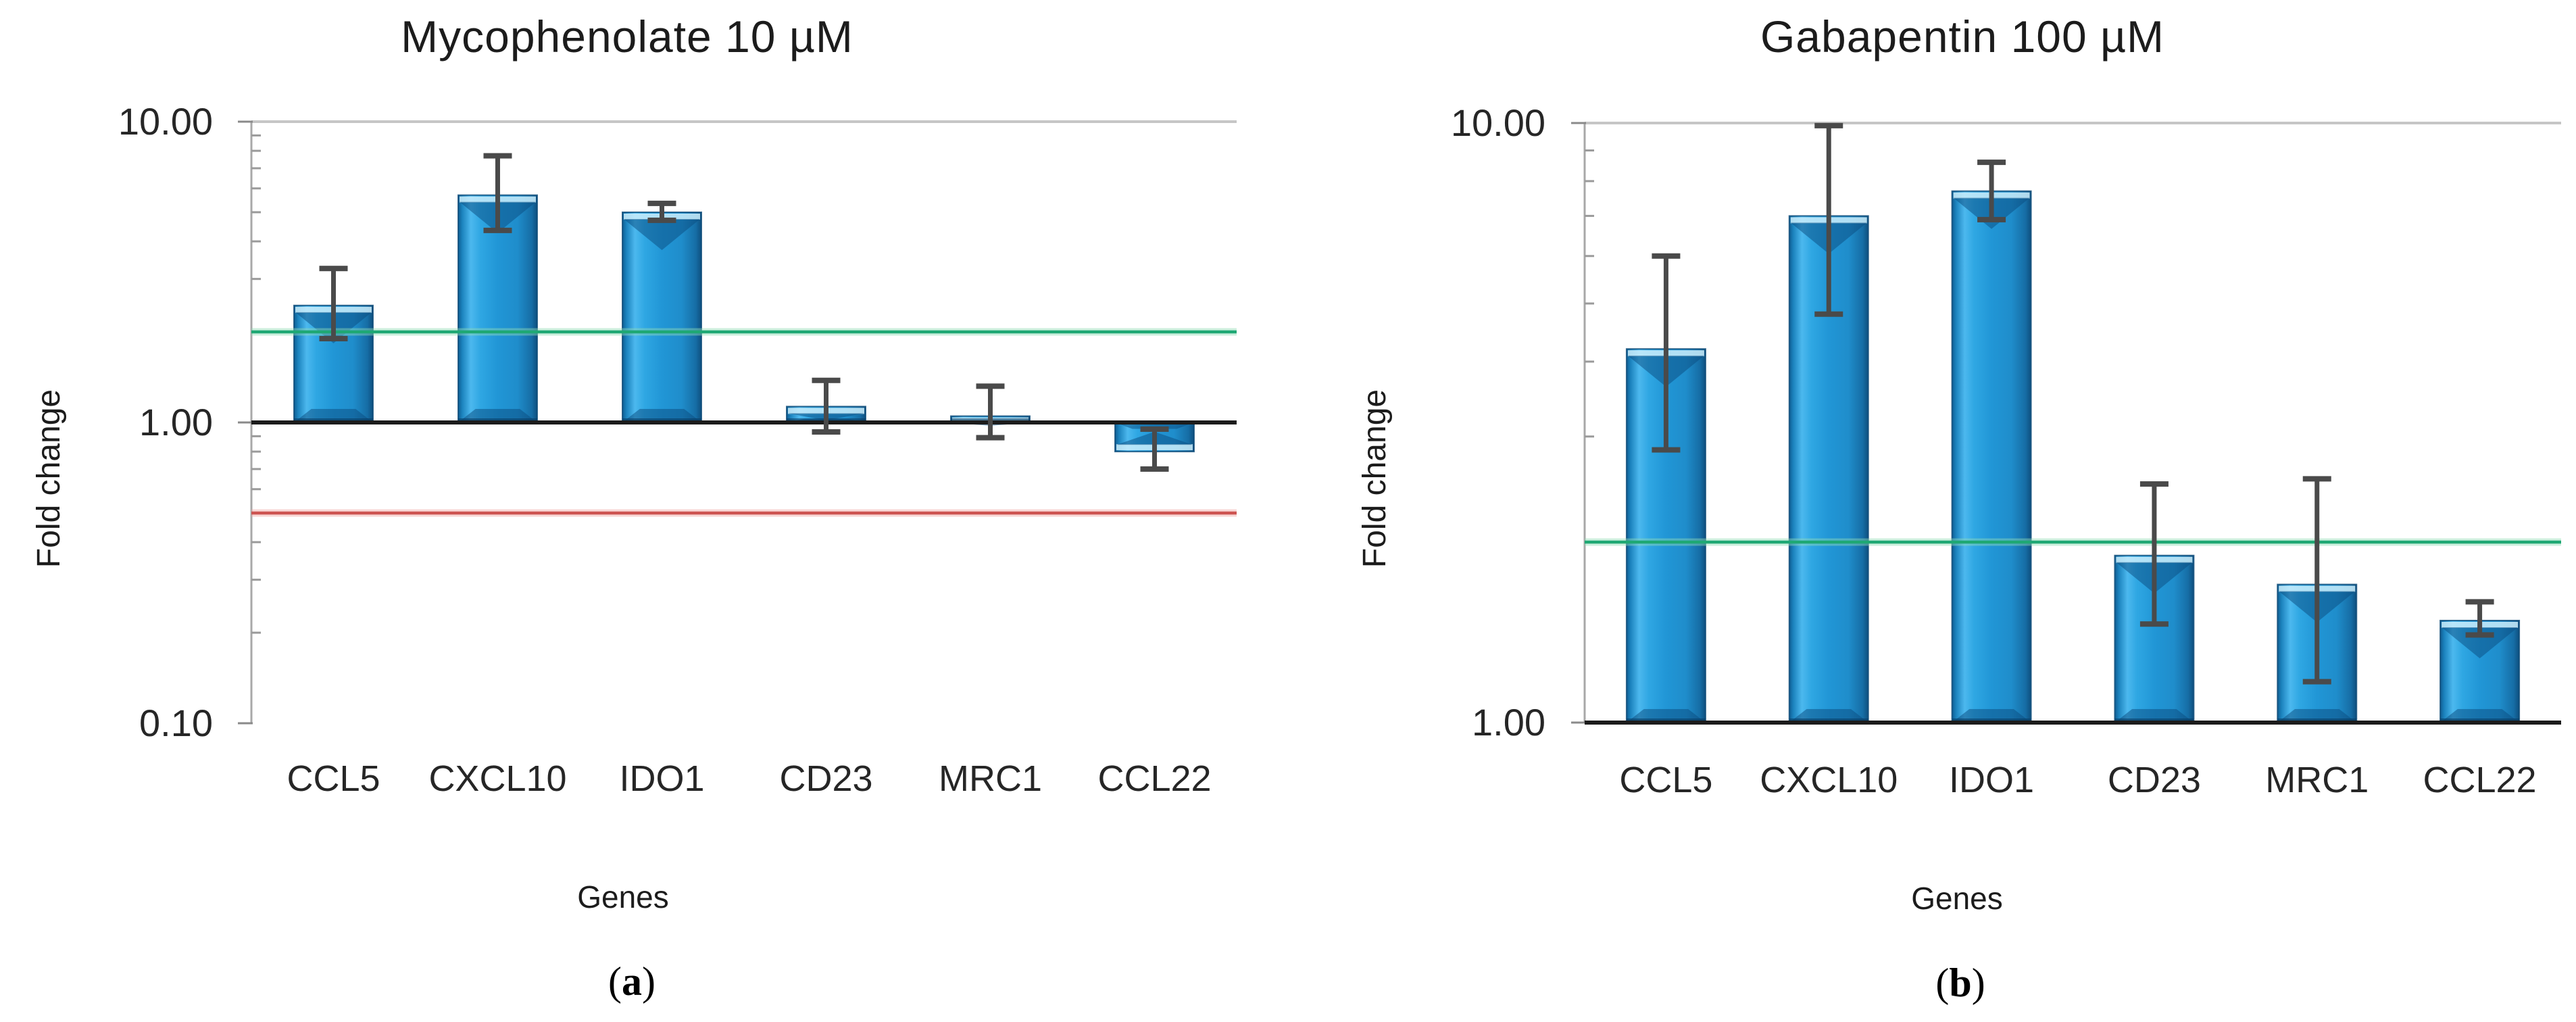 The height and width of the screenshot is (1022, 2576). Describe the element at coordinates (623, 897) in the screenshot. I see `panel-a-x-axis-title: Genes` at that location.